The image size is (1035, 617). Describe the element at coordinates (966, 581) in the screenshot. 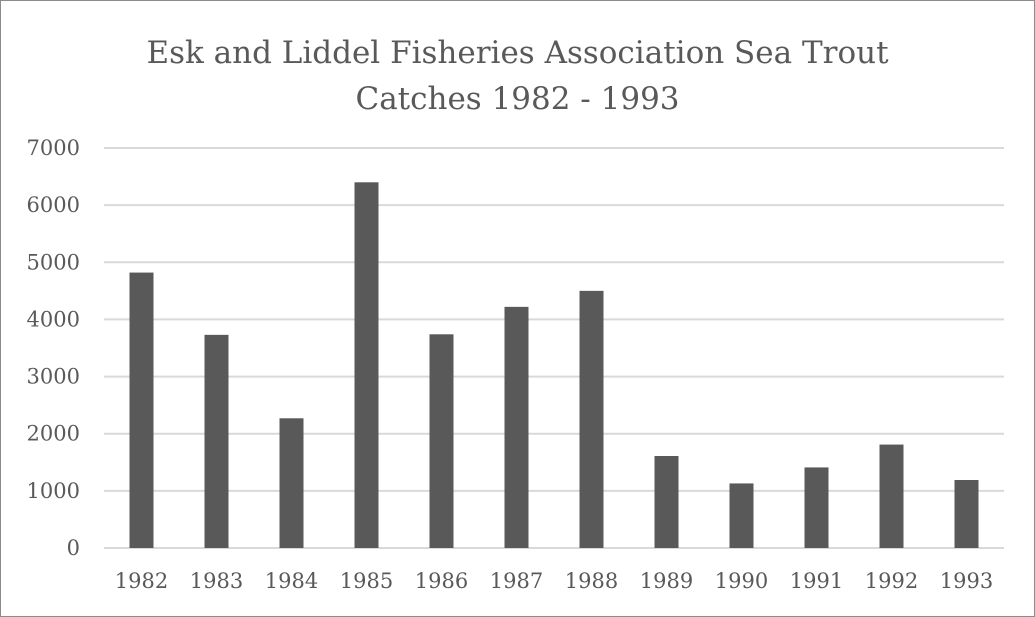

I see `x-tick-label: 1993` at that location.